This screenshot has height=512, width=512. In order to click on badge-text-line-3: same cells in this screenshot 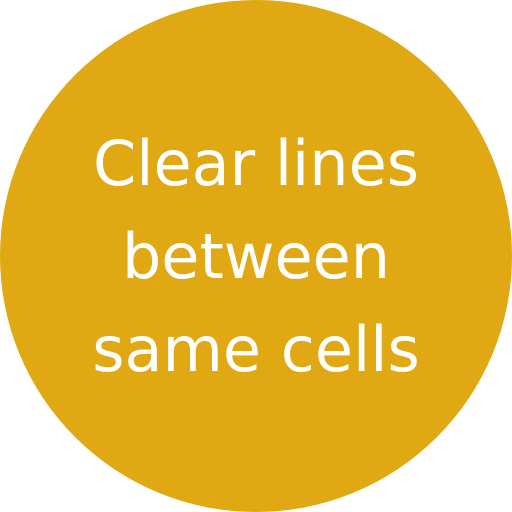, I will do `click(256, 349)`.